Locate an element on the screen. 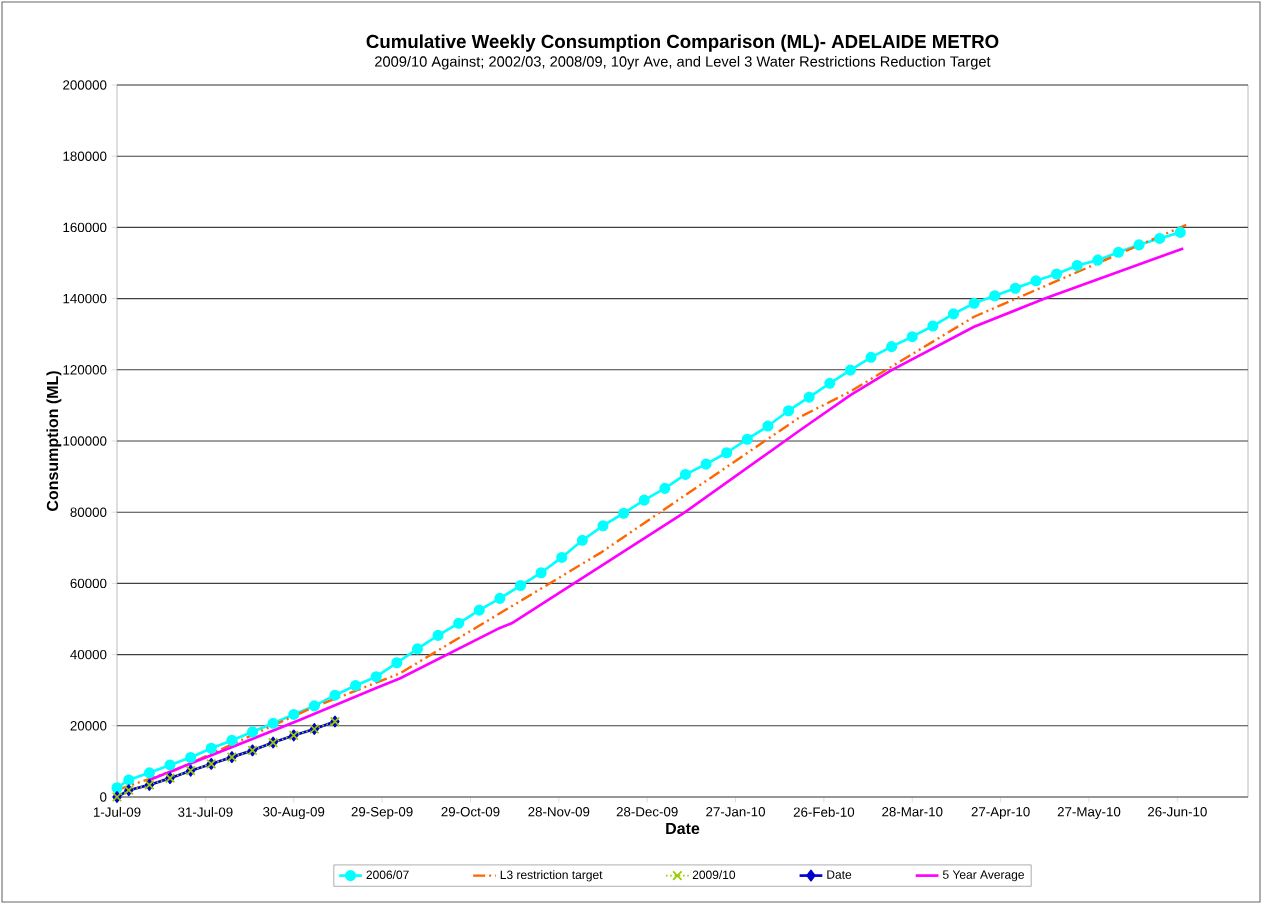 This screenshot has width=1262, height=904. x-tick-label: 30-Aug-09 is located at coordinates (294, 813).